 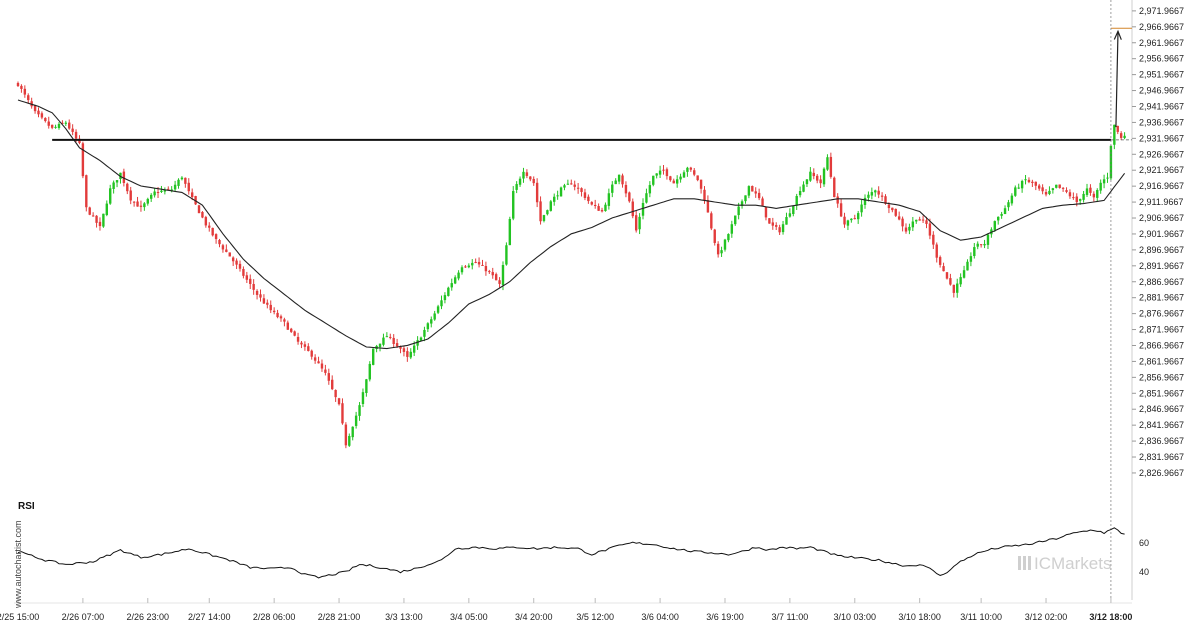 What do you see at coordinates (148, 617) in the screenshot?
I see `time-tick-label: 2/26 23:00` at bounding box center [148, 617].